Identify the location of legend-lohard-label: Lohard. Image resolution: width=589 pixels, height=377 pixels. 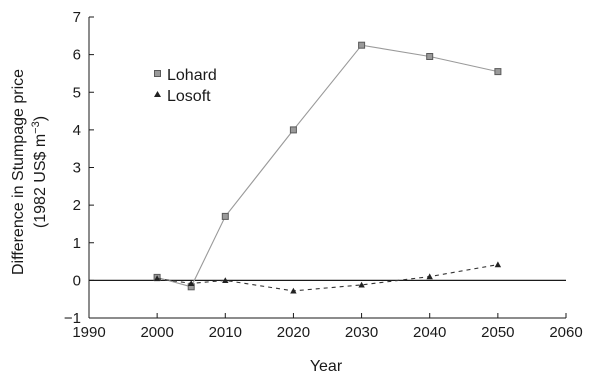
(192, 75).